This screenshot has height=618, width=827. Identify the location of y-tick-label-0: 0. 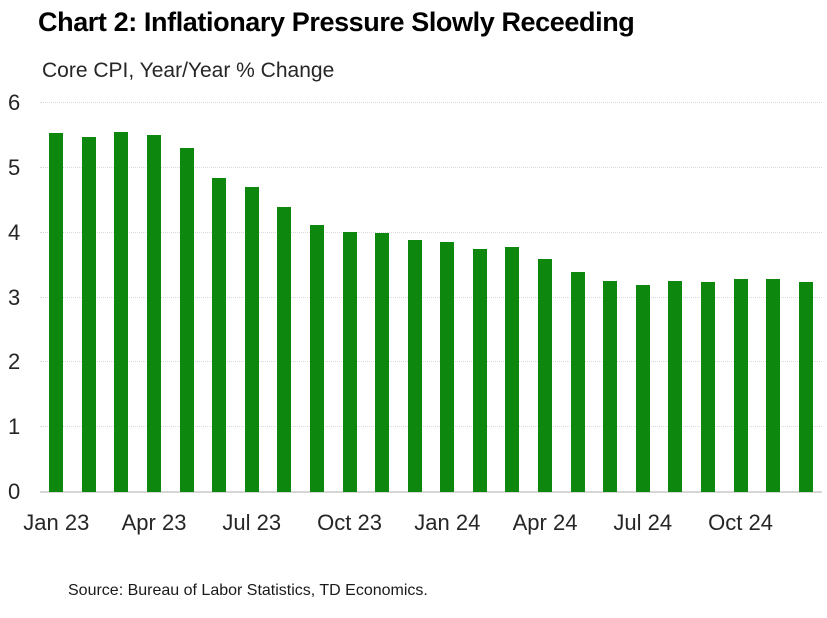
(14, 491).